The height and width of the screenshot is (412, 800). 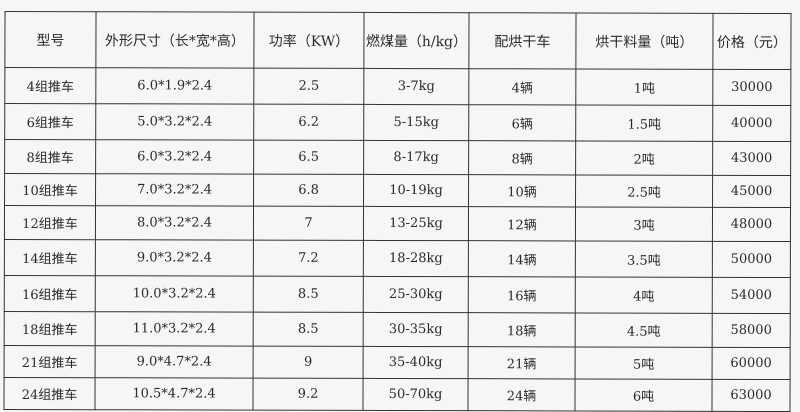 I want to click on cell-dimensions: 9.0*3.2*2.4, so click(x=174, y=258).